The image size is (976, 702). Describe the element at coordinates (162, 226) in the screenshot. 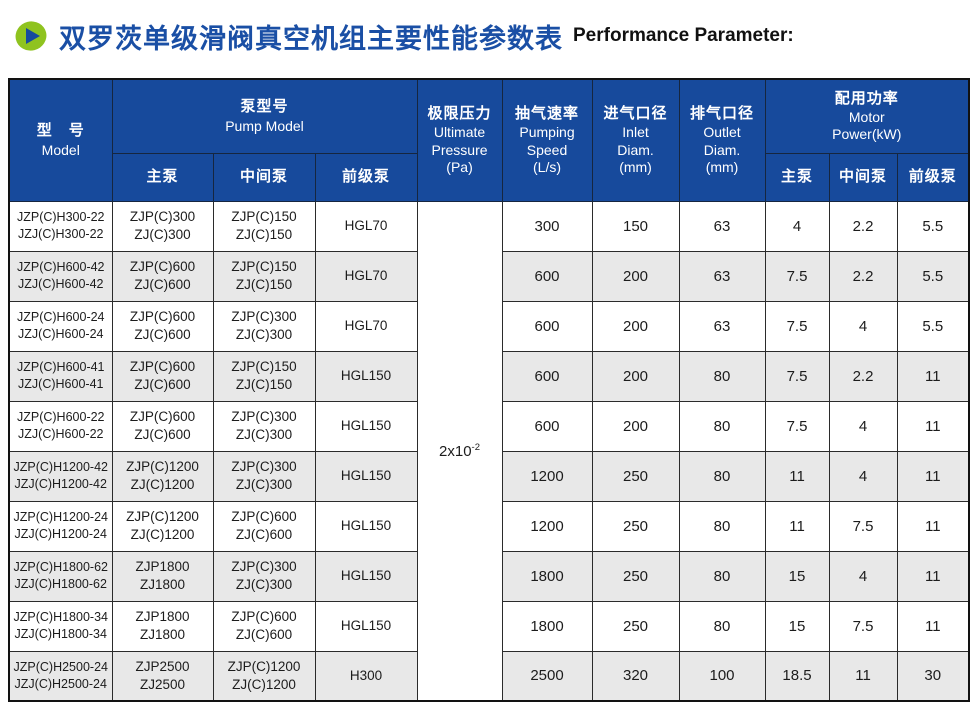

I see `main-pump-cell: ZJP(C)300 ZJ(C)300` at that location.